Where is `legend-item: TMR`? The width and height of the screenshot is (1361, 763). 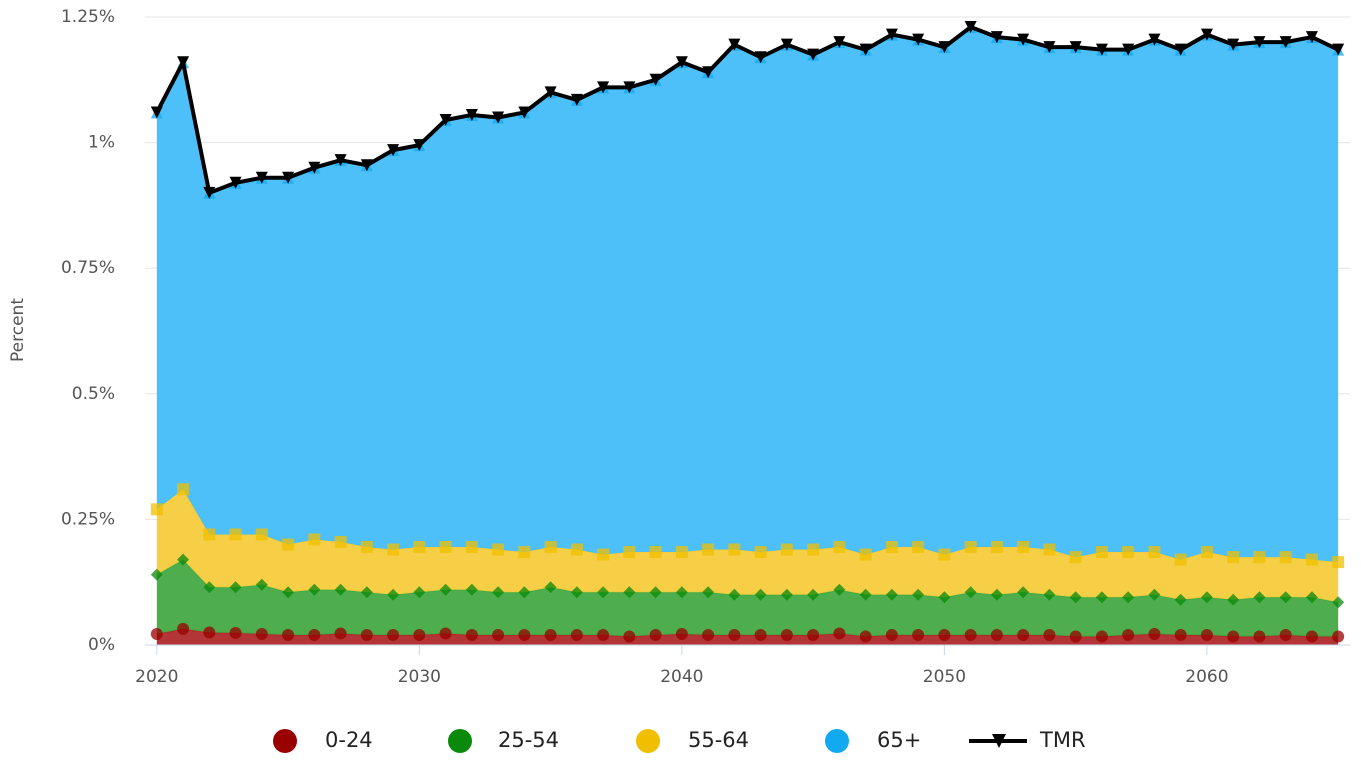
legend-item: TMR is located at coordinates (1027, 740).